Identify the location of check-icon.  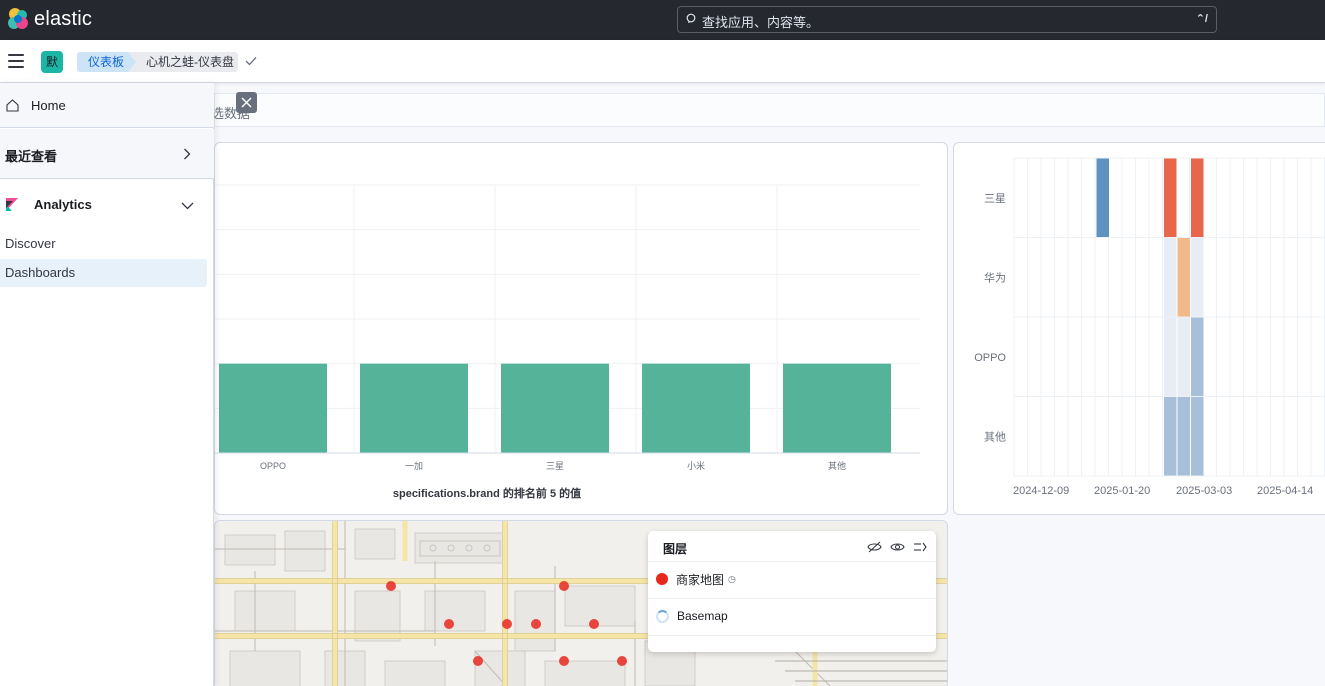
(251, 61).